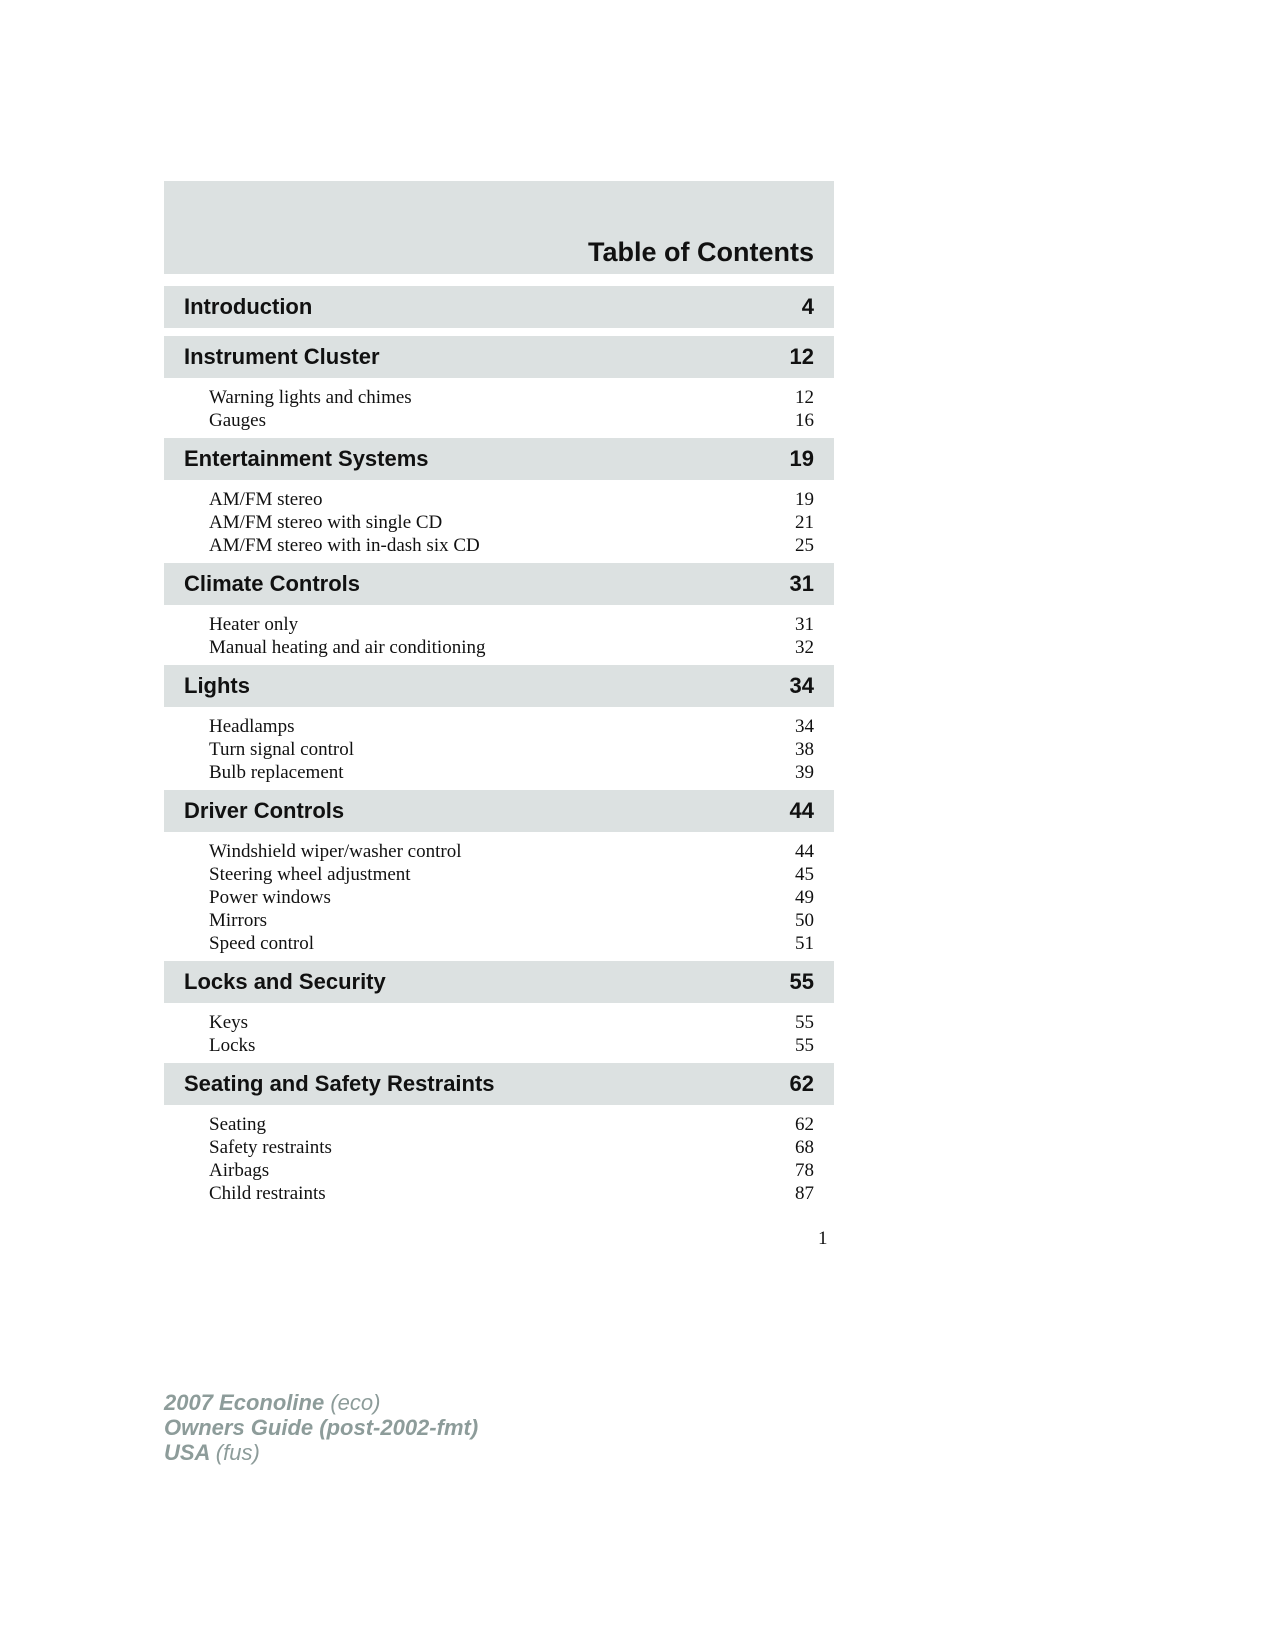  I want to click on item-page: 50, so click(804, 920).